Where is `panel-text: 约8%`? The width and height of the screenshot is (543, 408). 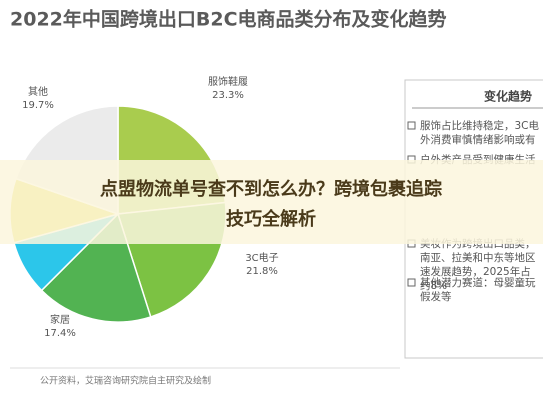 panel-text: 约8% is located at coordinates (433, 285).